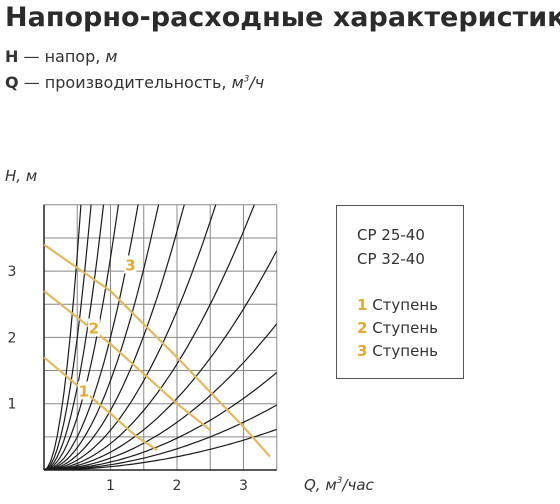 This screenshot has height=504, width=560. What do you see at coordinates (110, 486) in the screenshot?
I see `x-tick-label: 1` at bounding box center [110, 486].